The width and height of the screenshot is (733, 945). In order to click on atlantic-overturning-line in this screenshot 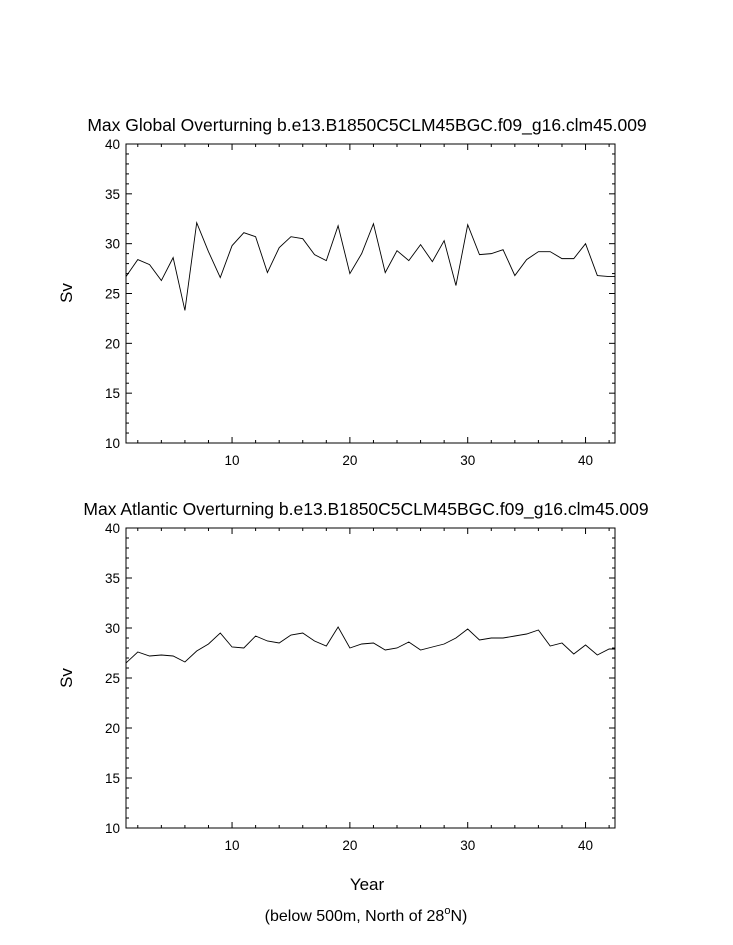, I will do `click(370, 645)`.